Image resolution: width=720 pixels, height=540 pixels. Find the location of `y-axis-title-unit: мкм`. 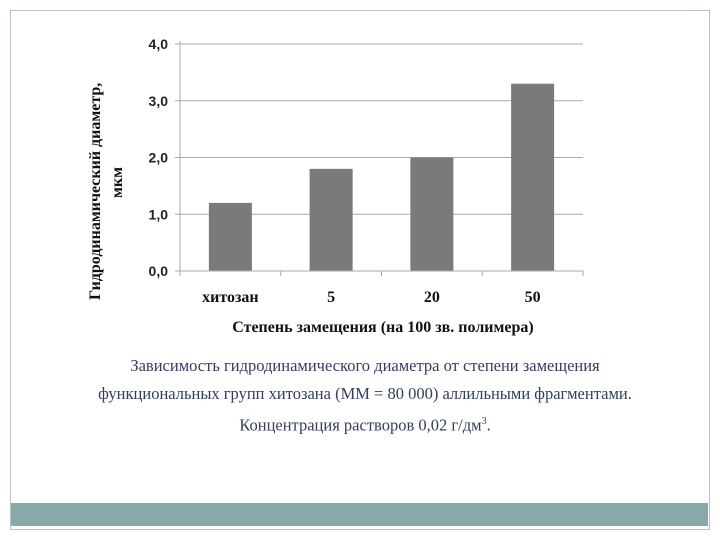

y-axis-title-unit: мкм is located at coordinates (117, 182).